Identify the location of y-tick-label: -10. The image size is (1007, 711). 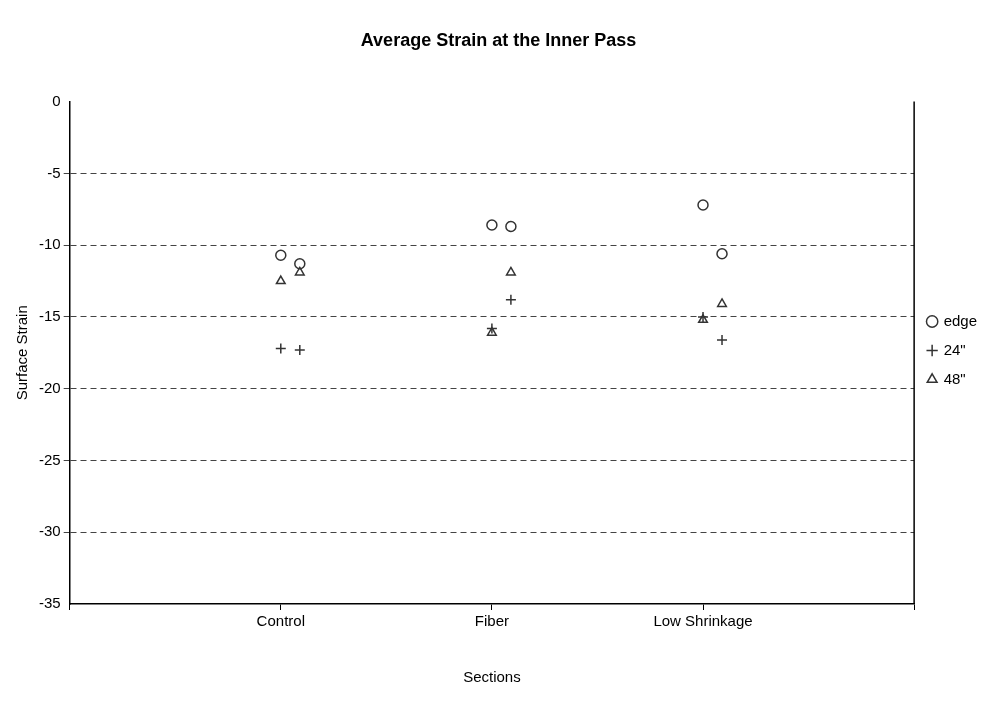
(49, 244).